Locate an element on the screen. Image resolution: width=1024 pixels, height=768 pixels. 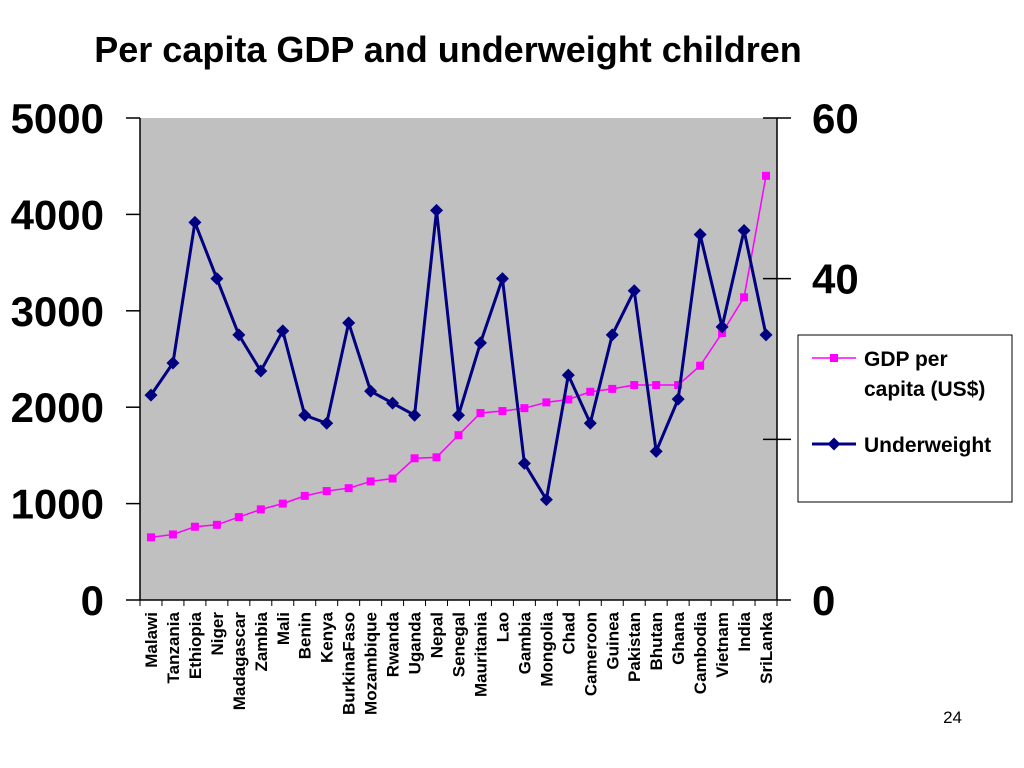
left-tick-label: 2000 is located at coordinates (57, 407).